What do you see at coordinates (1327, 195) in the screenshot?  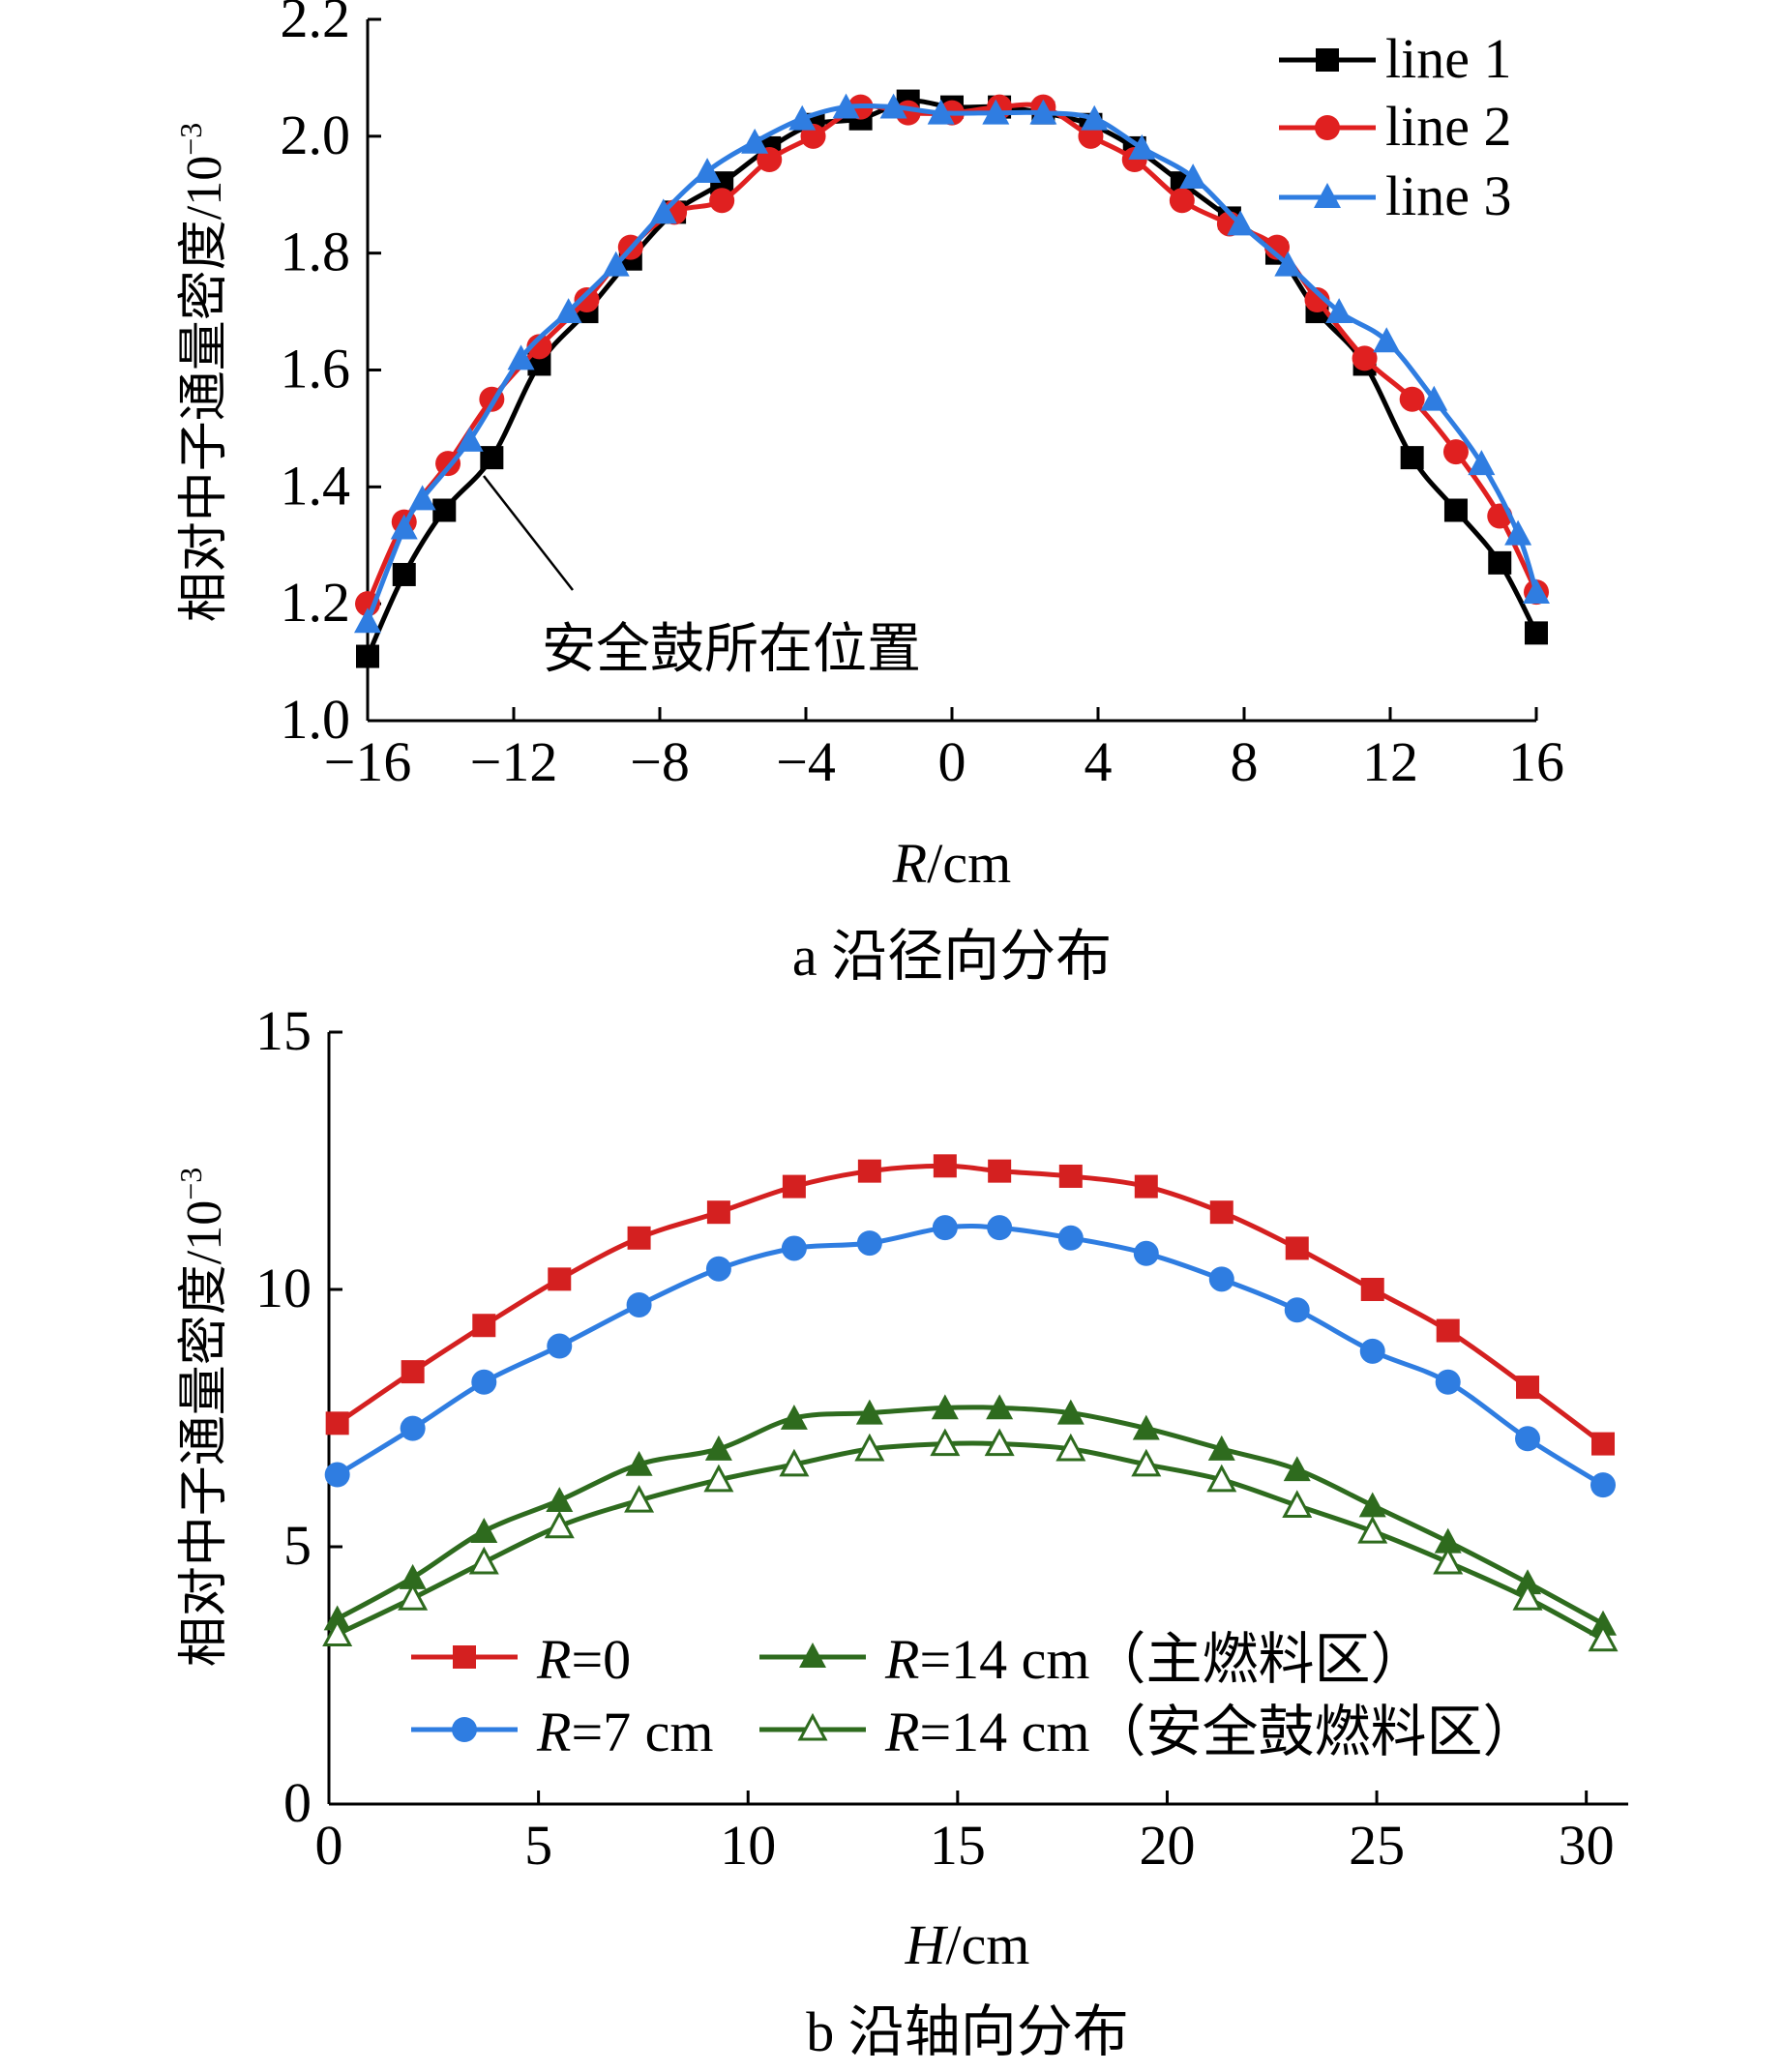 I see `legend-line-3-marker` at bounding box center [1327, 195].